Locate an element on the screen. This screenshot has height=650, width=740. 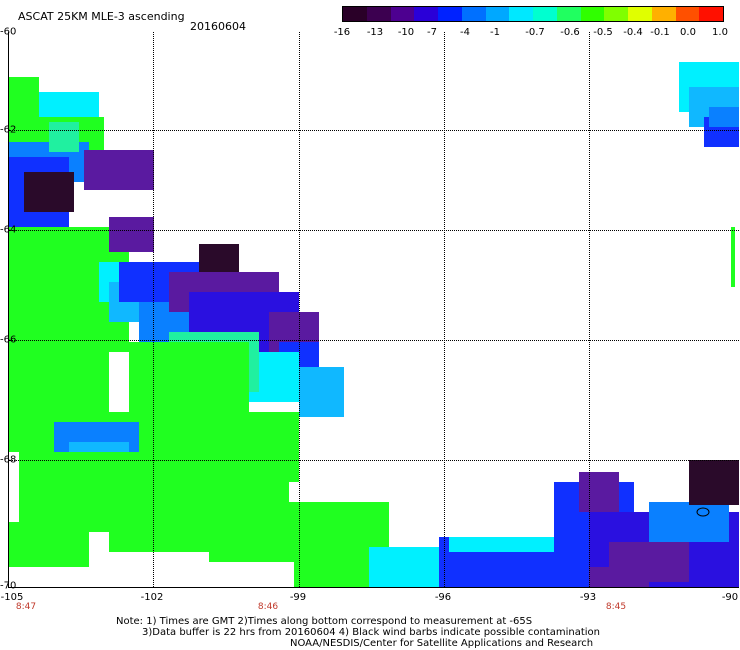
colorbar-tick-label: -0.7 is located at coordinates (535, 32).